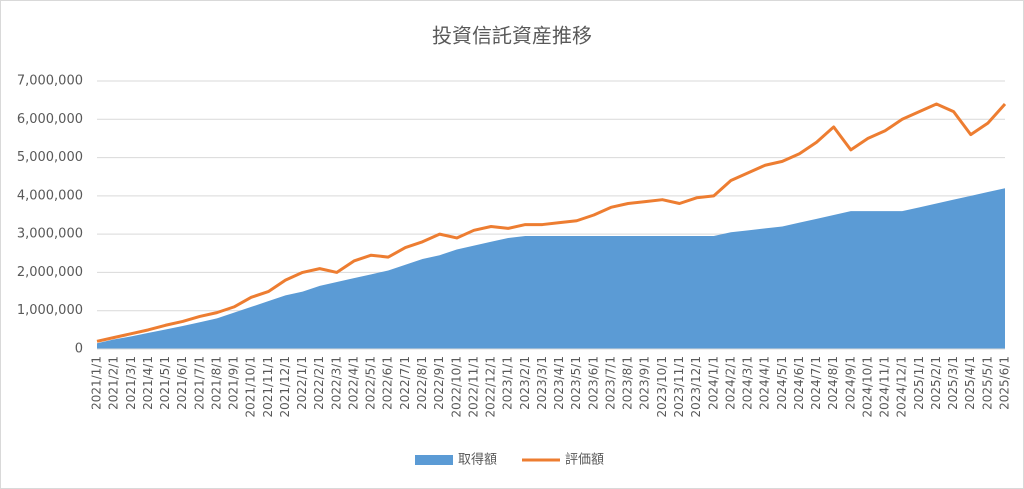 The height and width of the screenshot is (489, 1024). Describe the element at coordinates (576, 383) in the screenshot. I see `x-tick-label: 2023/5/1` at that location.